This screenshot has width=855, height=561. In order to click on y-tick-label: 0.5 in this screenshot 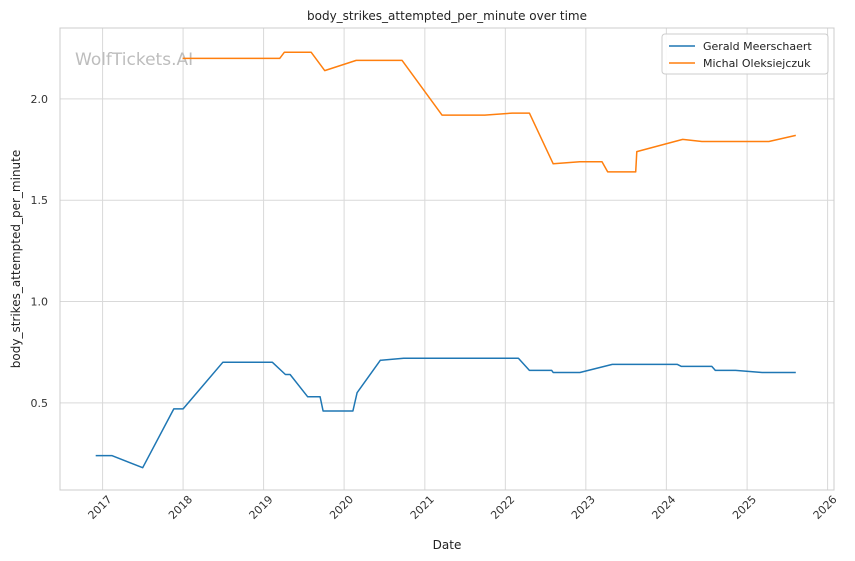, I will do `click(40, 403)`.